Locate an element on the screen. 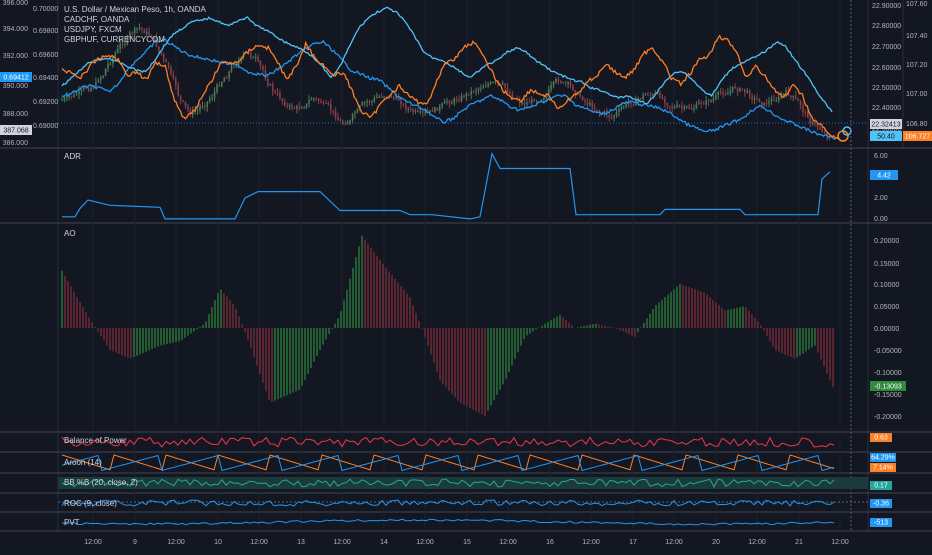 The image size is (932, 555). ao-tick: 0.20000 is located at coordinates (886, 241).